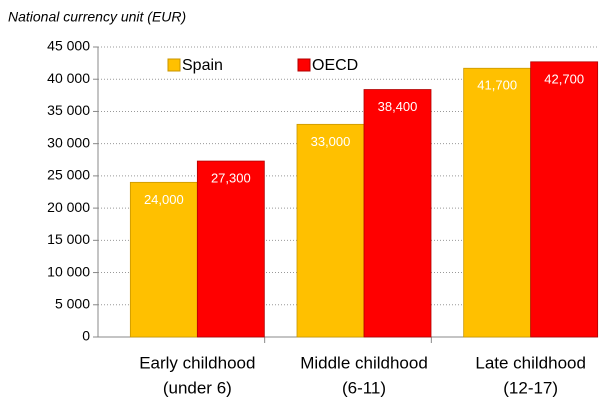 The image size is (599, 403). What do you see at coordinates (202, 65) in the screenshot?
I see `legend-label: Spain` at bounding box center [202, 65].